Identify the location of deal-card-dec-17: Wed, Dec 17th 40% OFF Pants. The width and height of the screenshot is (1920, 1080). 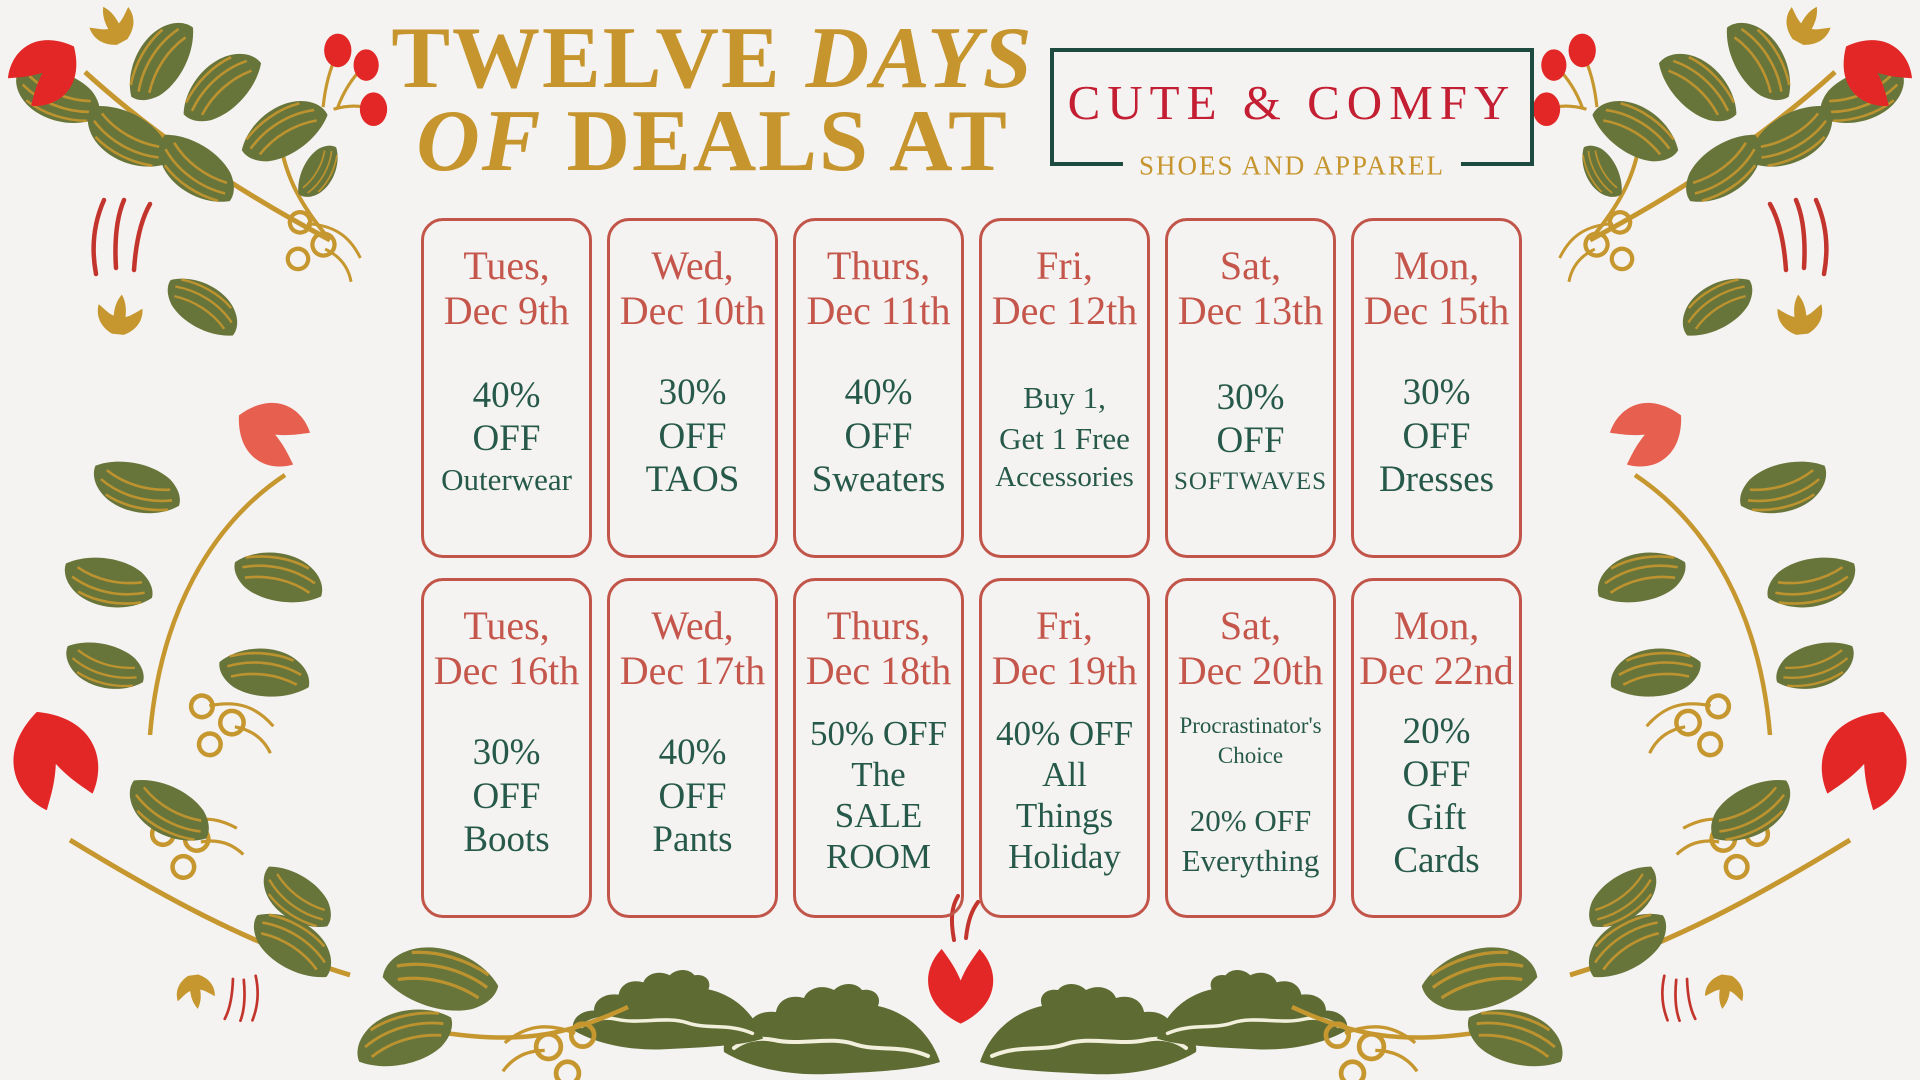
(692, 748).